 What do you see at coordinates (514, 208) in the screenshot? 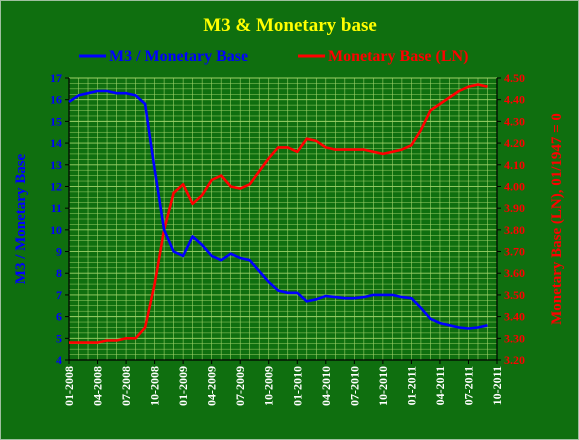
I see `right-tick-label: 3.90` at bounding box center [514, 208].